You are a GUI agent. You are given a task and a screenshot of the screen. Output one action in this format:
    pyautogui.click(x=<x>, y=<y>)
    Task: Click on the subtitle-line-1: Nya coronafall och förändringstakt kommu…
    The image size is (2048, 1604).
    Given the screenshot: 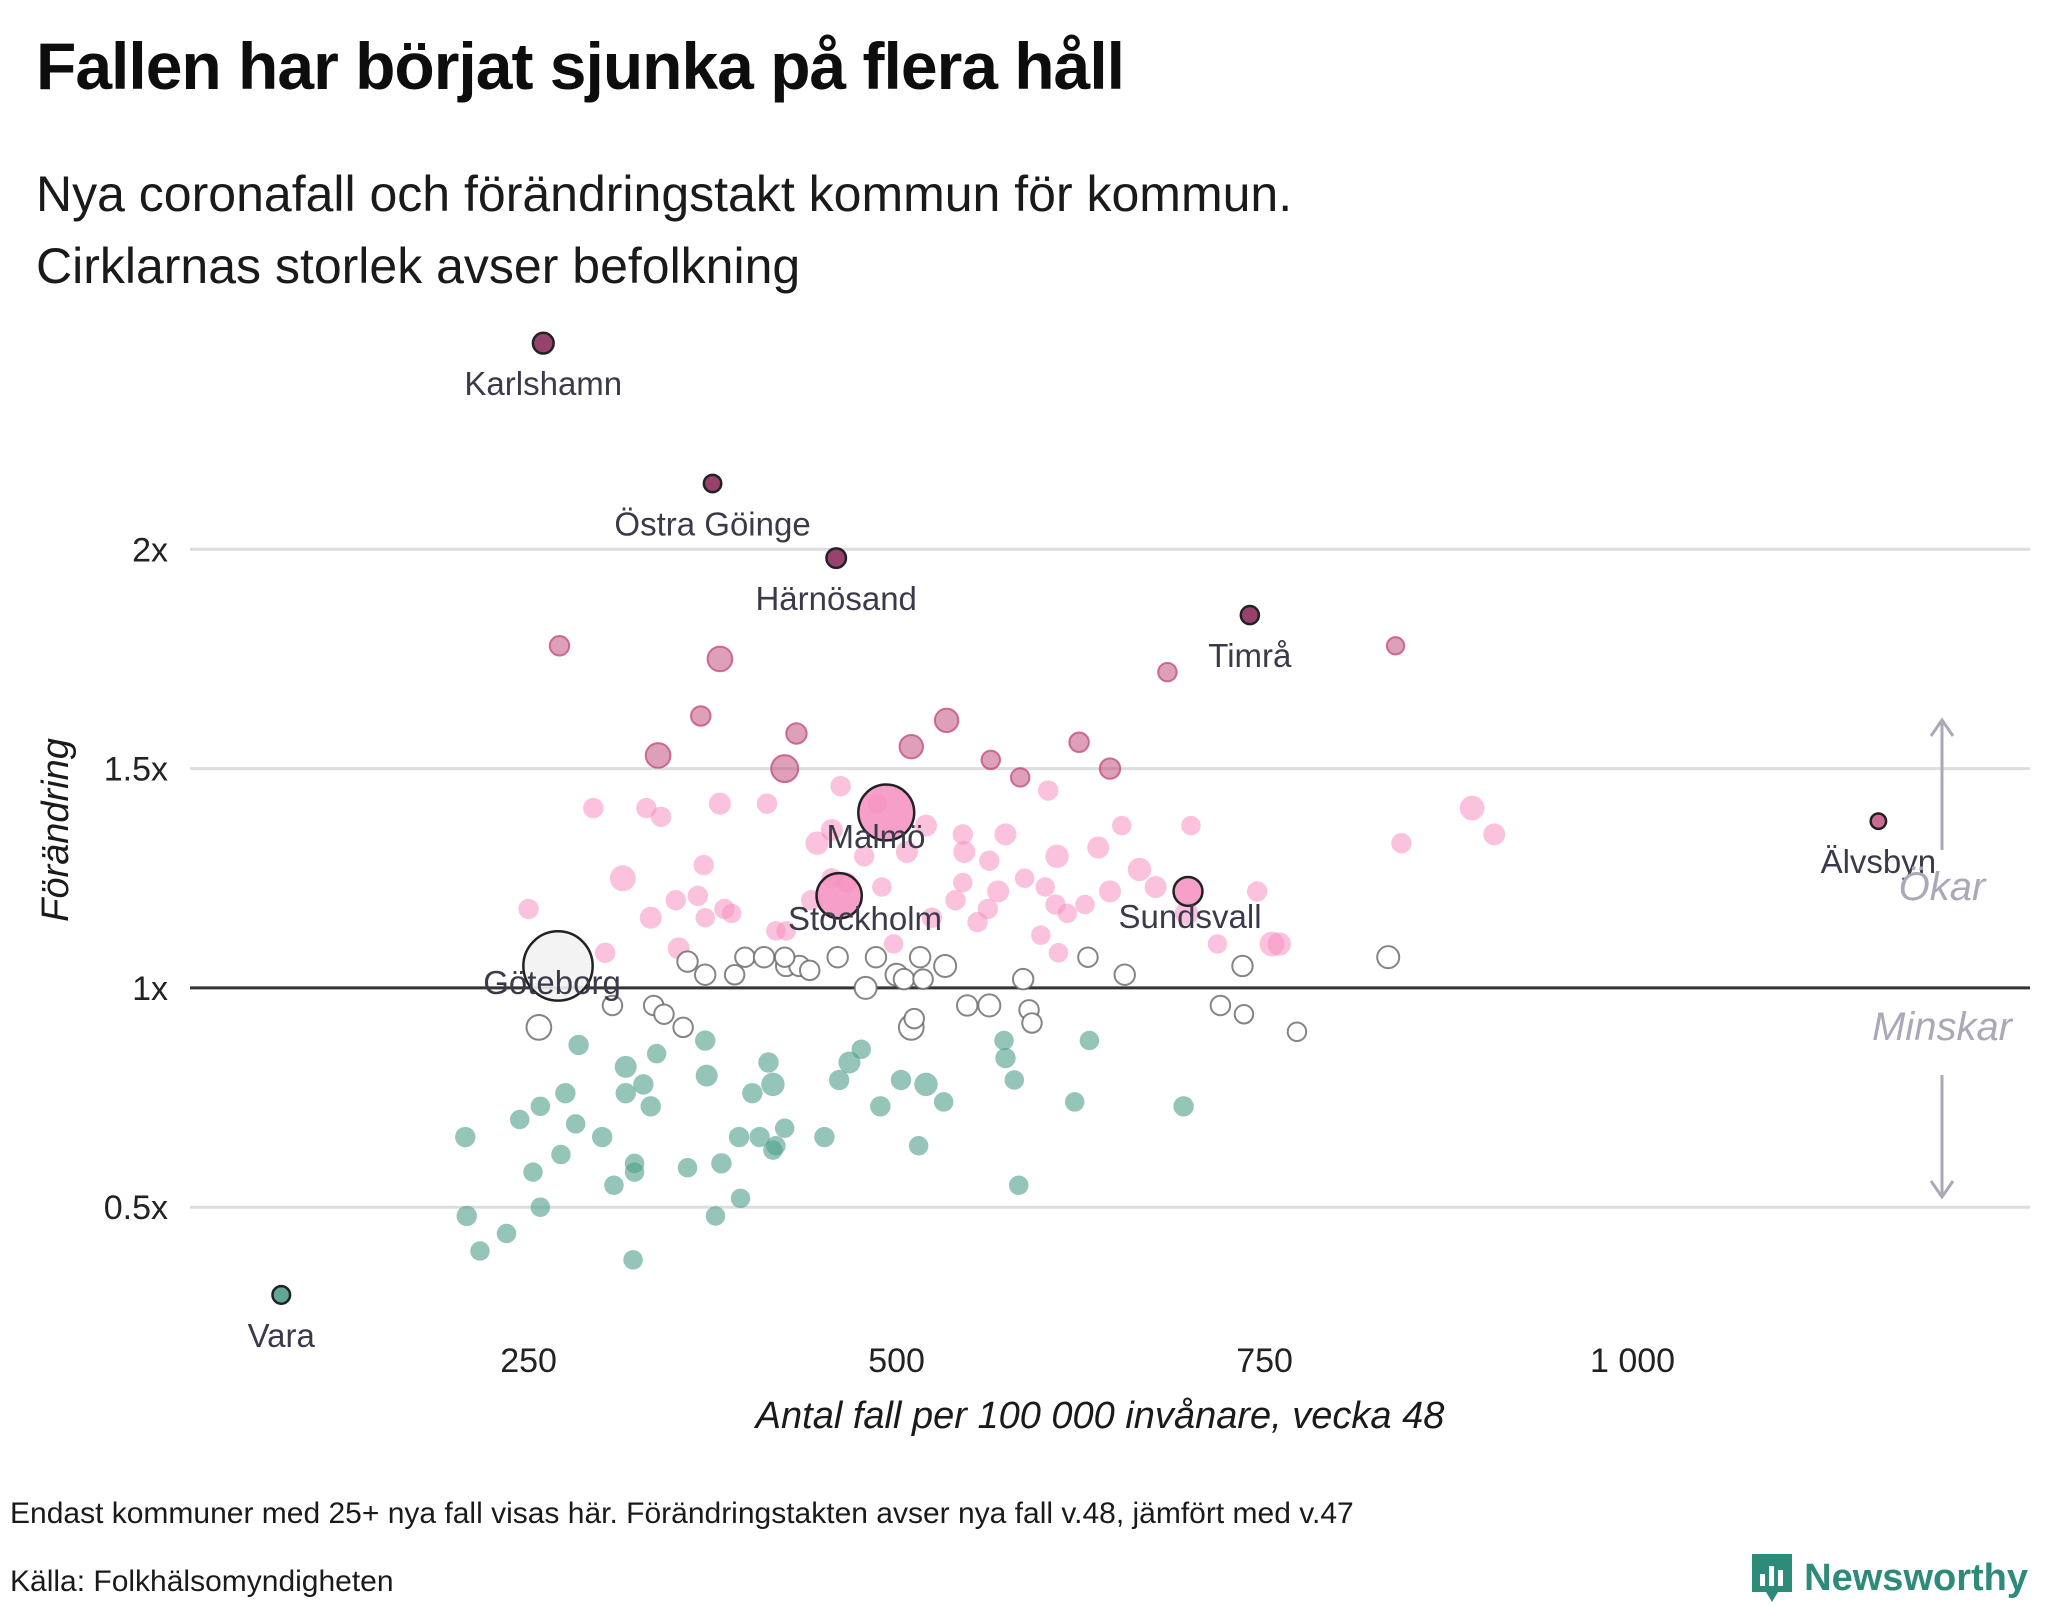 What is the action you would take?
    pyautogui.click(x=664, y=194)
    